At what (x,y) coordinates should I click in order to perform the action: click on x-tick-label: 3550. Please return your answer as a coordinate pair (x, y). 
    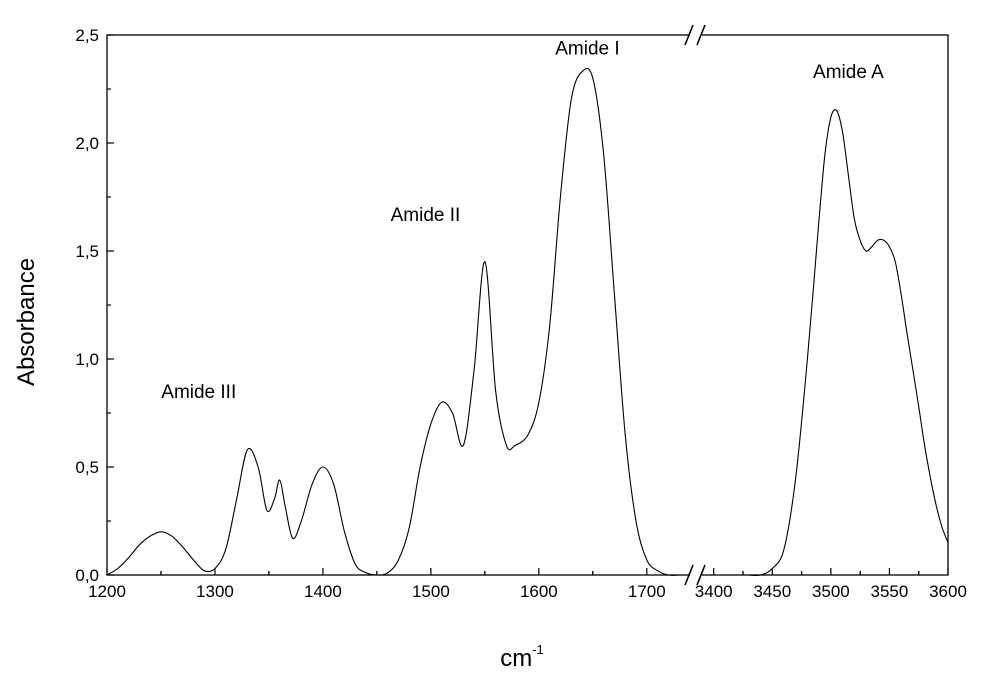
    Looking at the image, I should click on (890, 591).